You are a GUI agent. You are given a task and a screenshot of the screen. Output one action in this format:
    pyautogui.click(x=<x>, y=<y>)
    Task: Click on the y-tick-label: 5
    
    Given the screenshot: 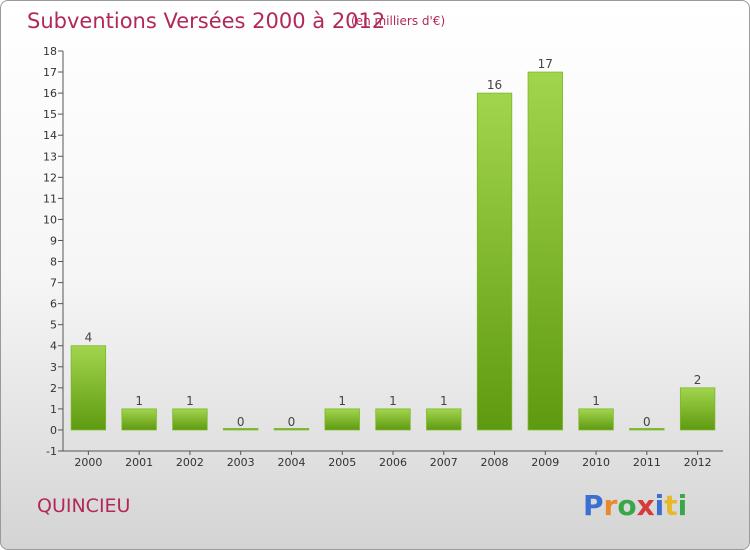 What is the action you would take?
    pyautogui.click(x=53, y=325)
    